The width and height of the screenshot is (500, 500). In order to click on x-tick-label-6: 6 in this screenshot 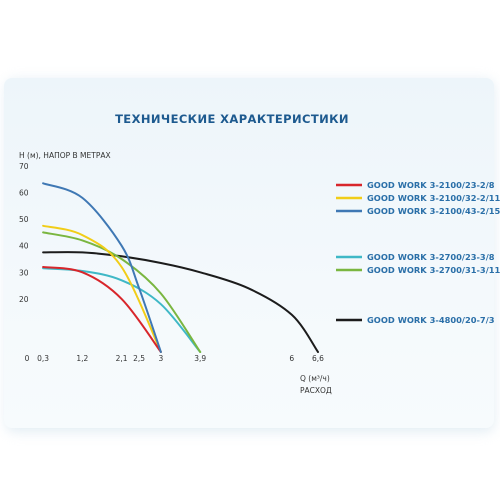, I will do `click(291, 358)`.